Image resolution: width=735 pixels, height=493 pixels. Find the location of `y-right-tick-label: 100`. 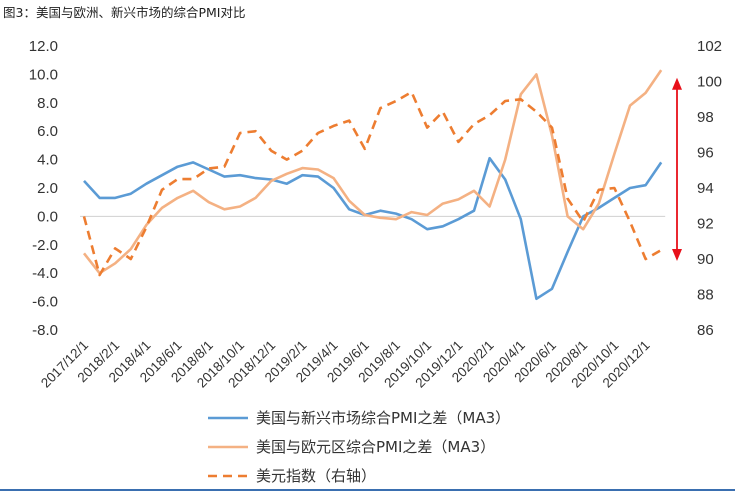

y-right-tick-label: 100 is located at coordinates (709, 82).